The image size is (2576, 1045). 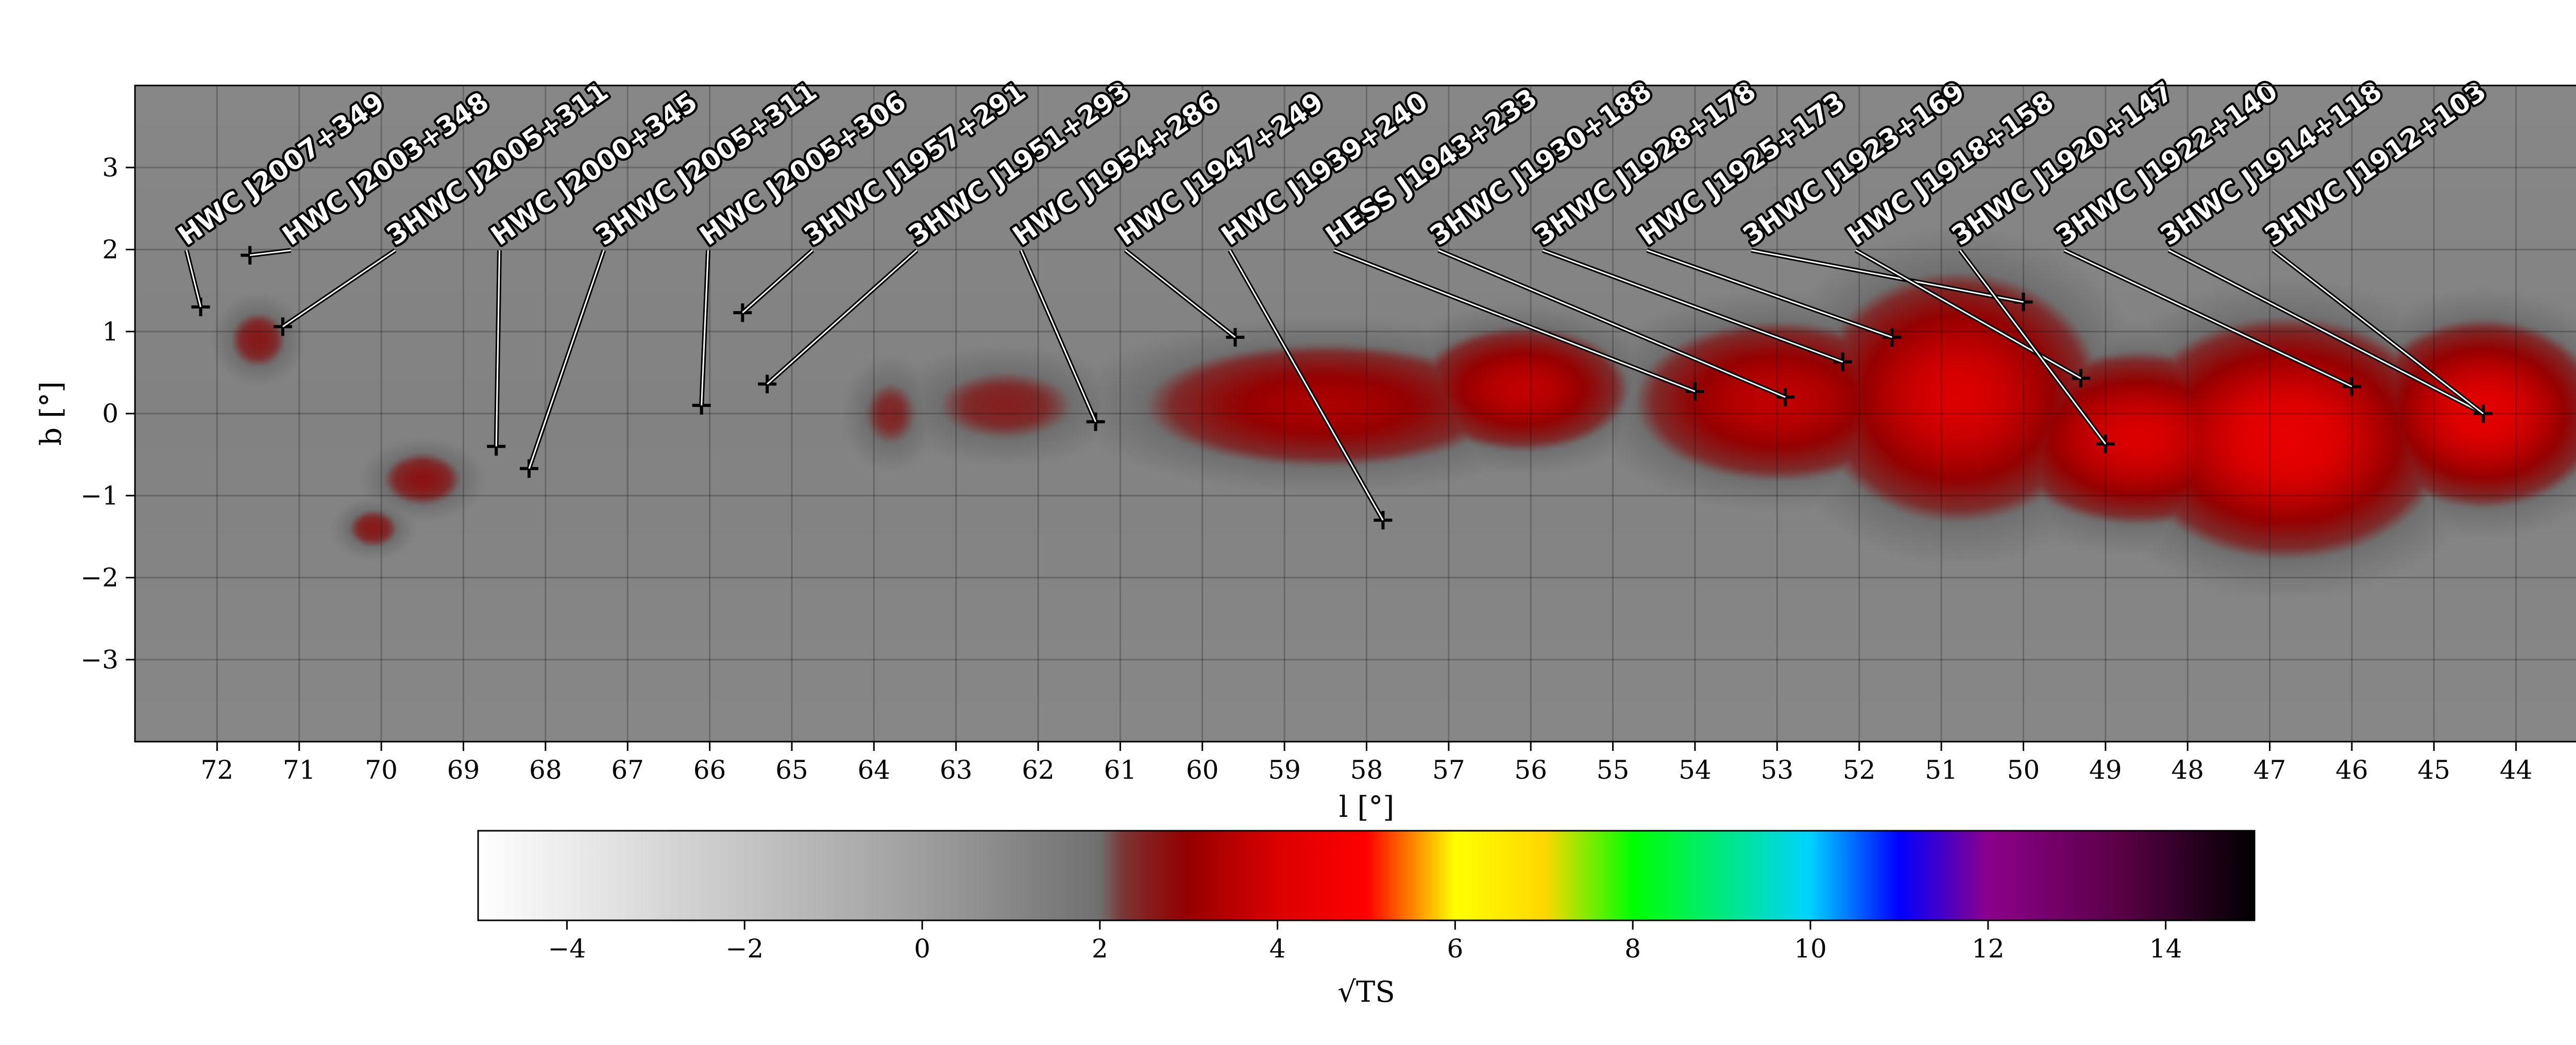 I want to click on x-tick-label: 72, so click(x=217, y=770).